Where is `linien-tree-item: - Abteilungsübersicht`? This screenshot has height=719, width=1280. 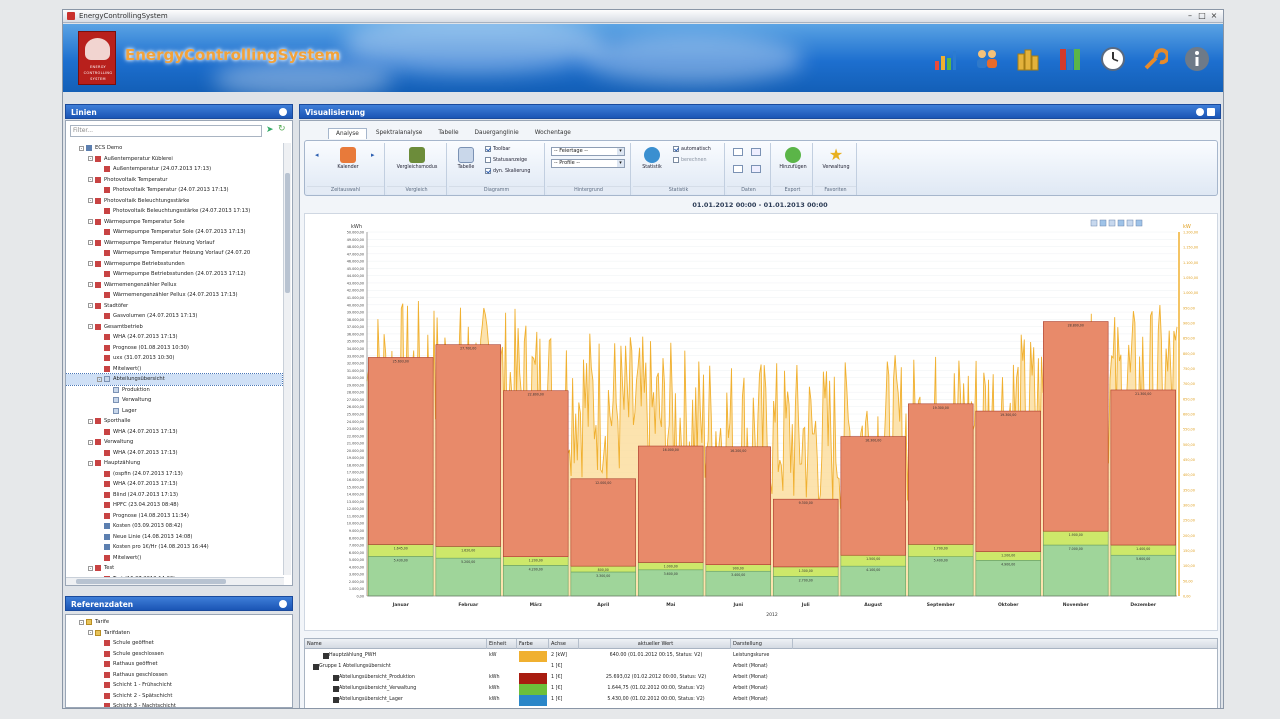
linien-tree-item: - Abteilungsübersicht is located at coordinates (174, 379).